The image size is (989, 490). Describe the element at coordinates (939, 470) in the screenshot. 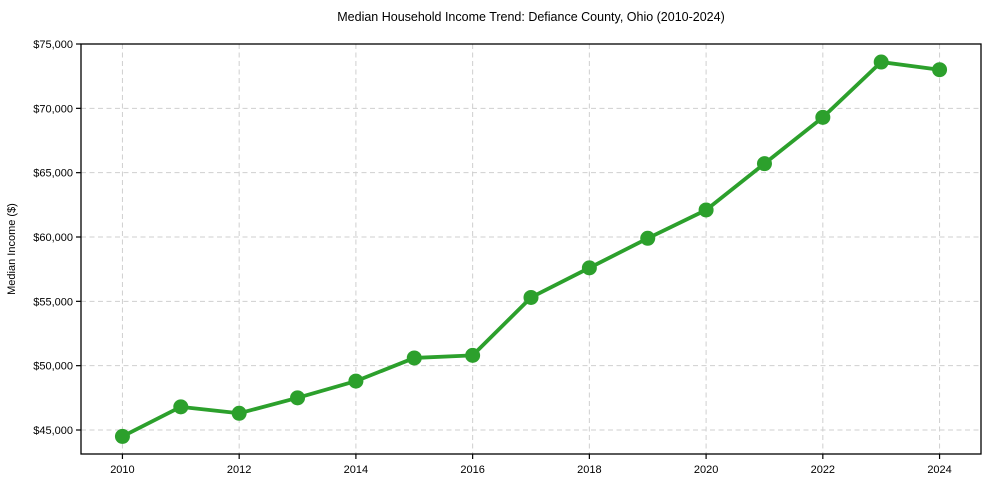

I see `x-tick-label: 2024` at that location.